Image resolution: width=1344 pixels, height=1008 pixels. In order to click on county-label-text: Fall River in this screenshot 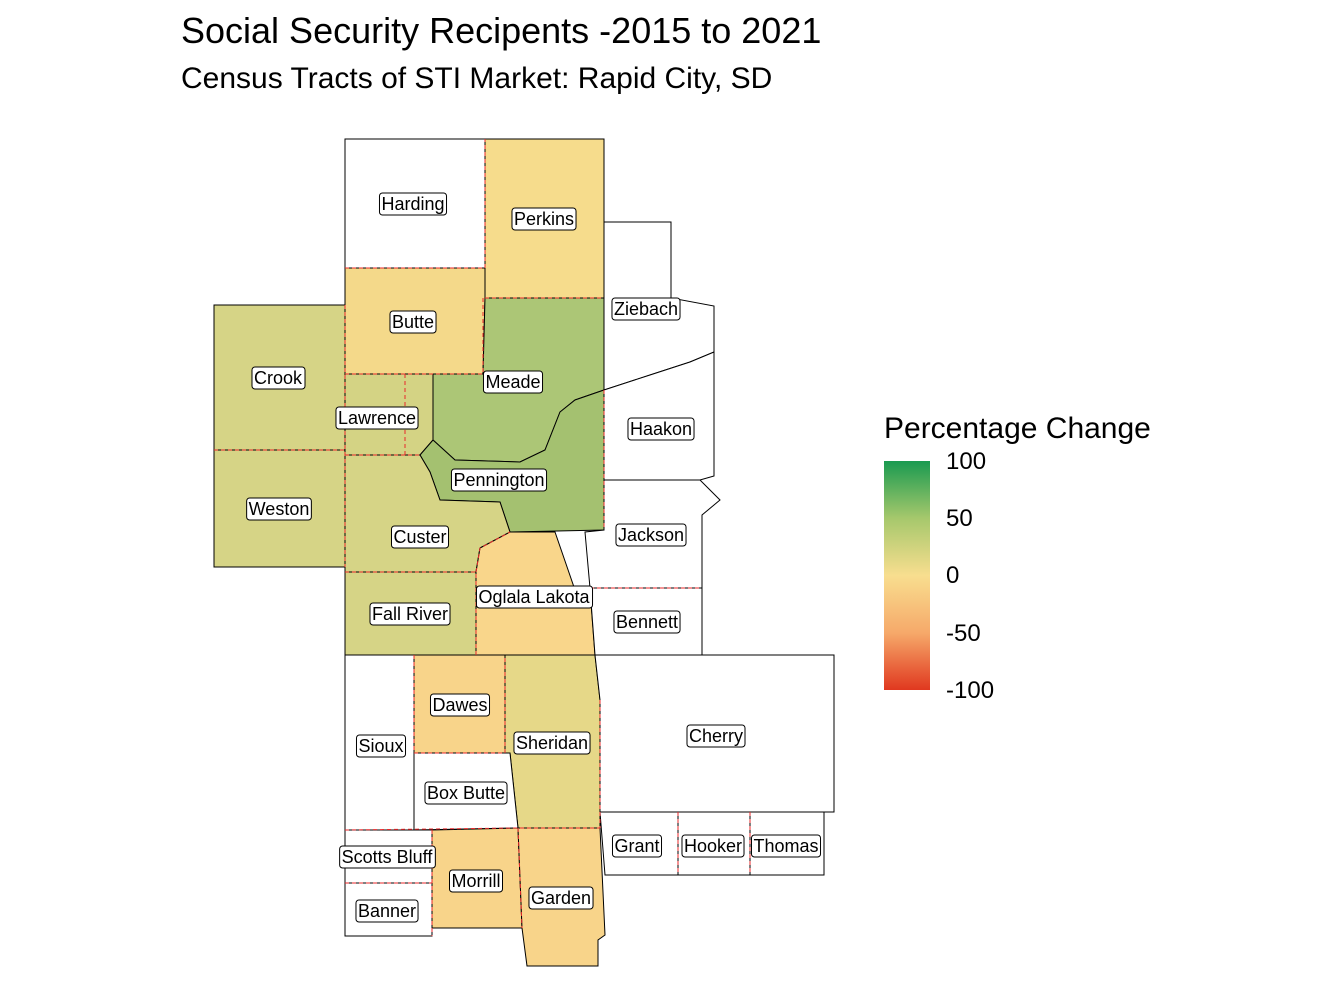, I will do `click(410, 614)`.